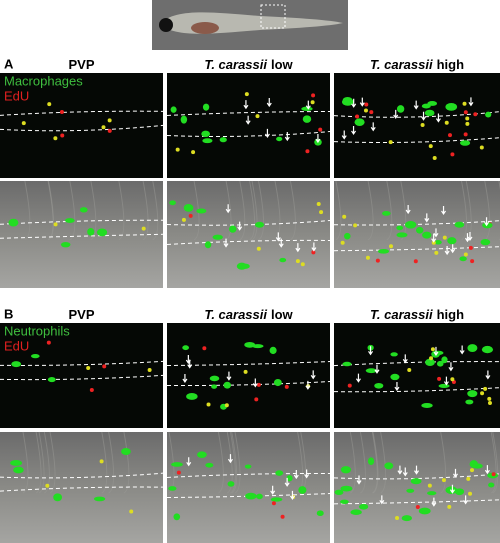 Image resolution: width=500 pixels, height=543 pixels. I want to click on column-title: T. carassii low, so click(248, 314).